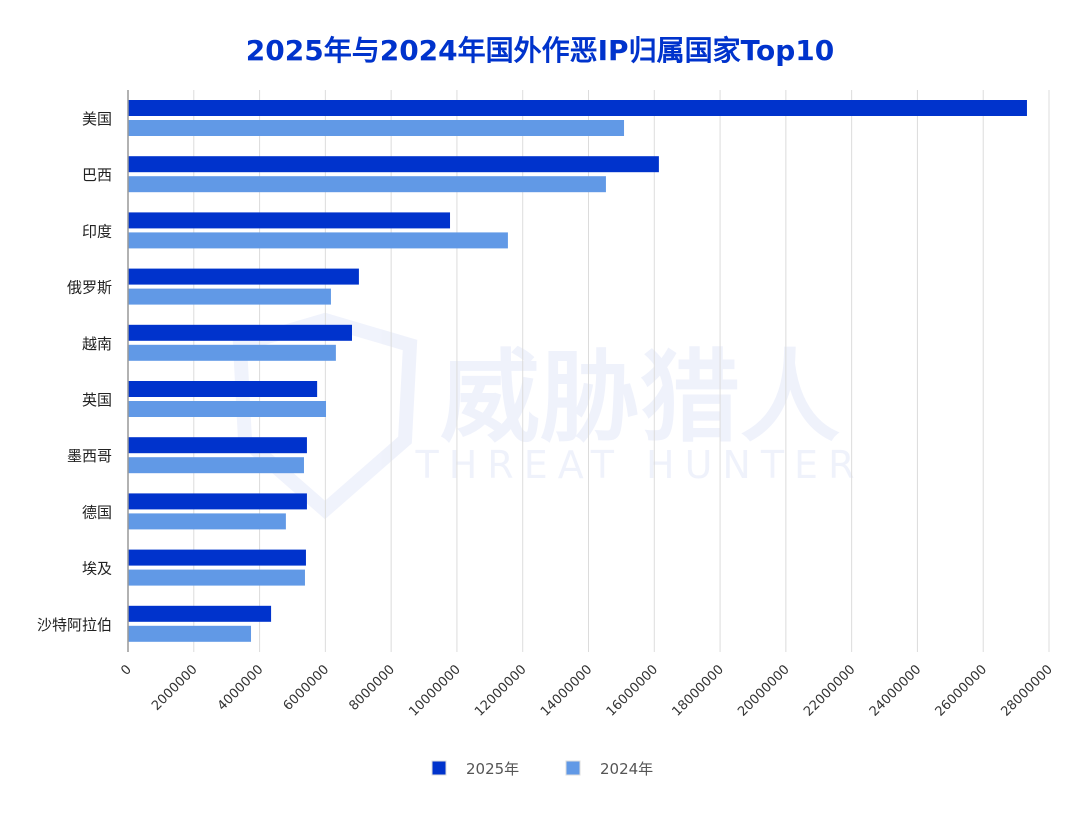 This screenshot has width=1080, height=823. I want to click on x-tick-label: 20000000, so click(763, 690).